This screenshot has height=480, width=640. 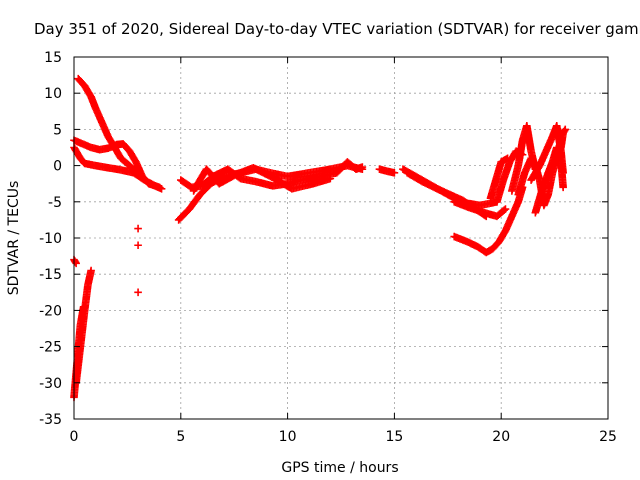 I want to click on y-tick-label: -15, so click(x=50, y=275).